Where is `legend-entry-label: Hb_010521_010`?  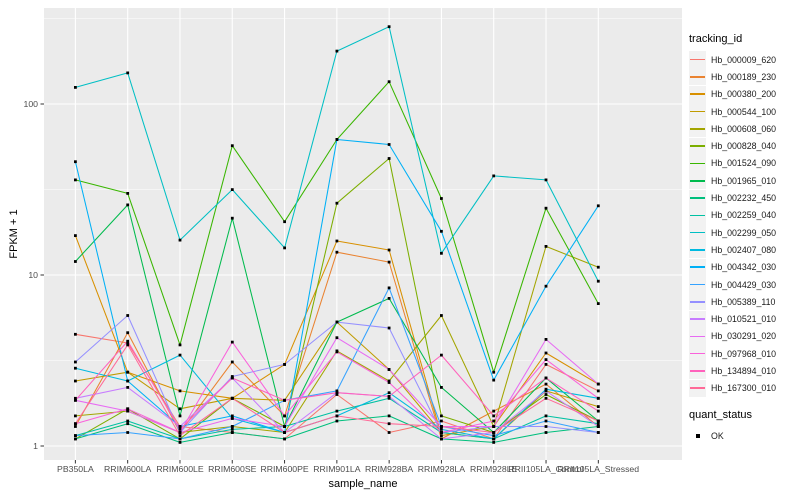
legend-entry-label: Hb_010521_010 is located at coordinates (744, 319).